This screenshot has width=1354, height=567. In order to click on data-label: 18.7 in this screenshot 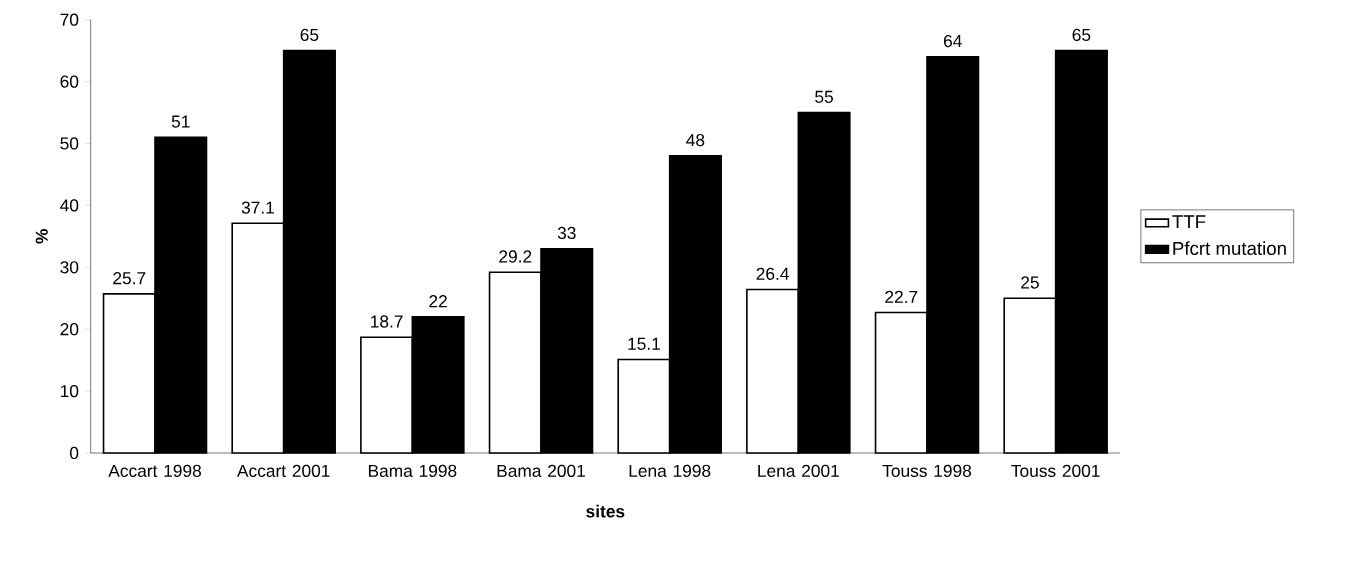, I will do `click(387, 321)`.